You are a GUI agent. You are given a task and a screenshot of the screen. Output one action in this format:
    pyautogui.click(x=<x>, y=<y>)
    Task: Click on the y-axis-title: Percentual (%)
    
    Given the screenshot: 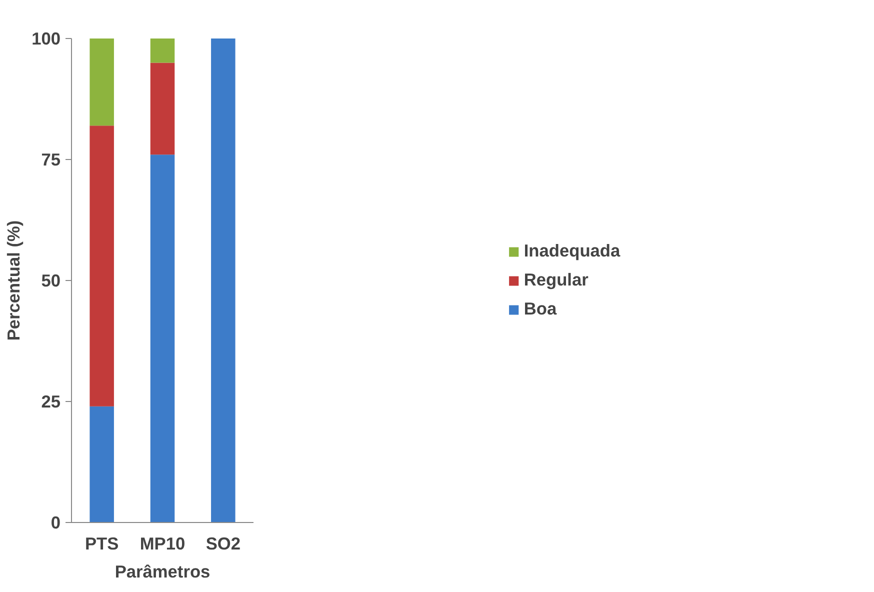 What is the action you would take?
    pyautogui.click(x=14, y=280)
    